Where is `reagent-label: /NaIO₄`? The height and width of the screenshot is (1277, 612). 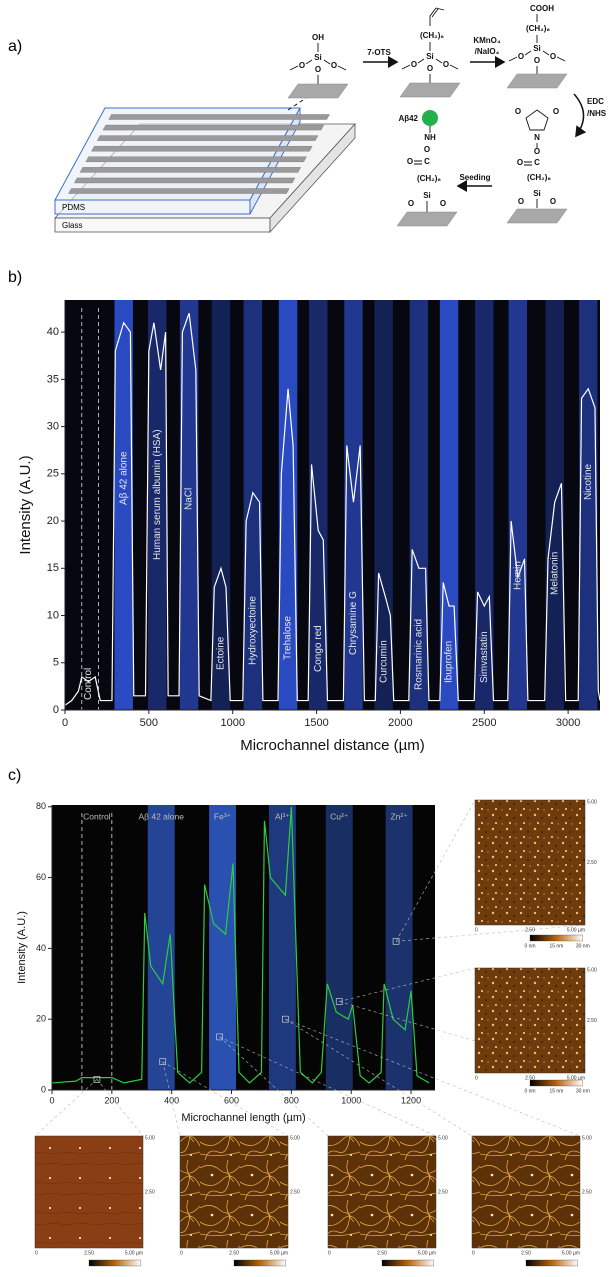 reagent-label: /NaIO₄ is located at coordinates (487, 51).